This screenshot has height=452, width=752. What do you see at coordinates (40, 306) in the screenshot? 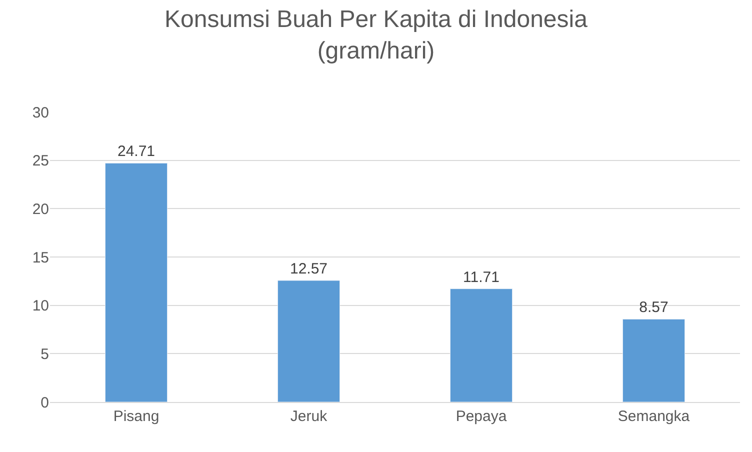
I see `y-tick-label: 10` at bounding box center [40, 306].